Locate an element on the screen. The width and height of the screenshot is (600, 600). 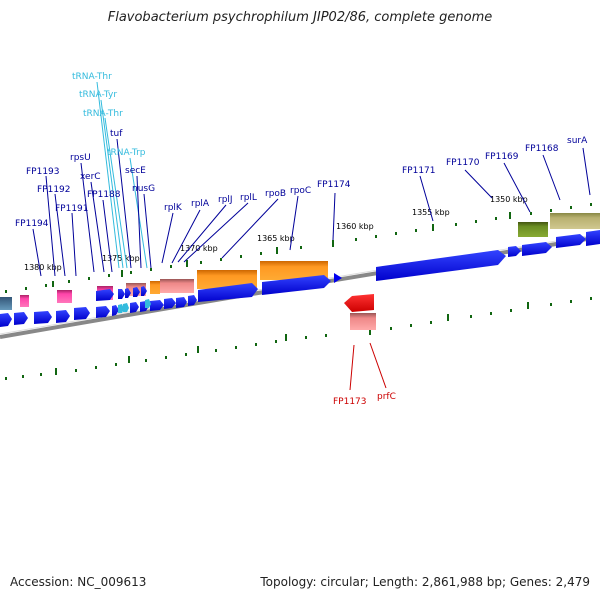
gene-label-prfC: prfC is located at coordinates (386, 397).